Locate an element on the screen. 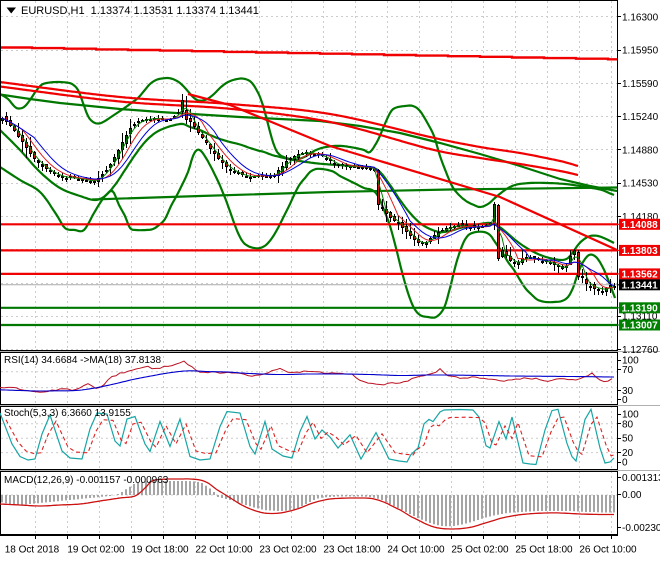 This screenshot has height=565, width=660. svg-text: 50 is located at coordinates (628, 439).